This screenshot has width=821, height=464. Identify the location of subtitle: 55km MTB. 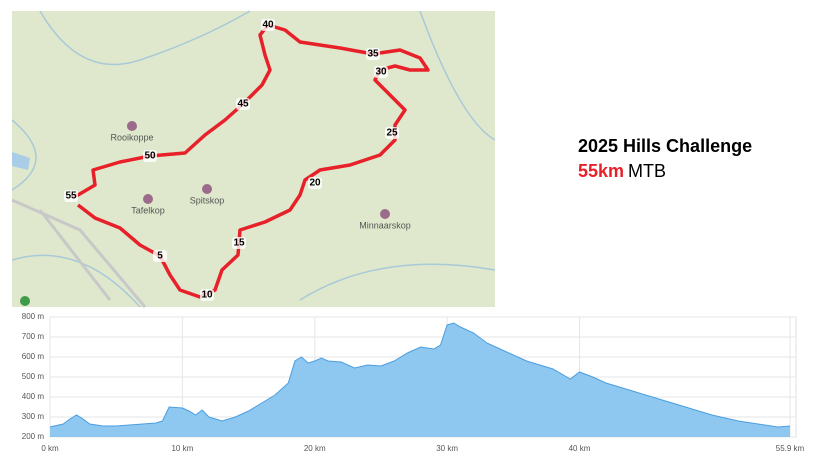
(622, 171).